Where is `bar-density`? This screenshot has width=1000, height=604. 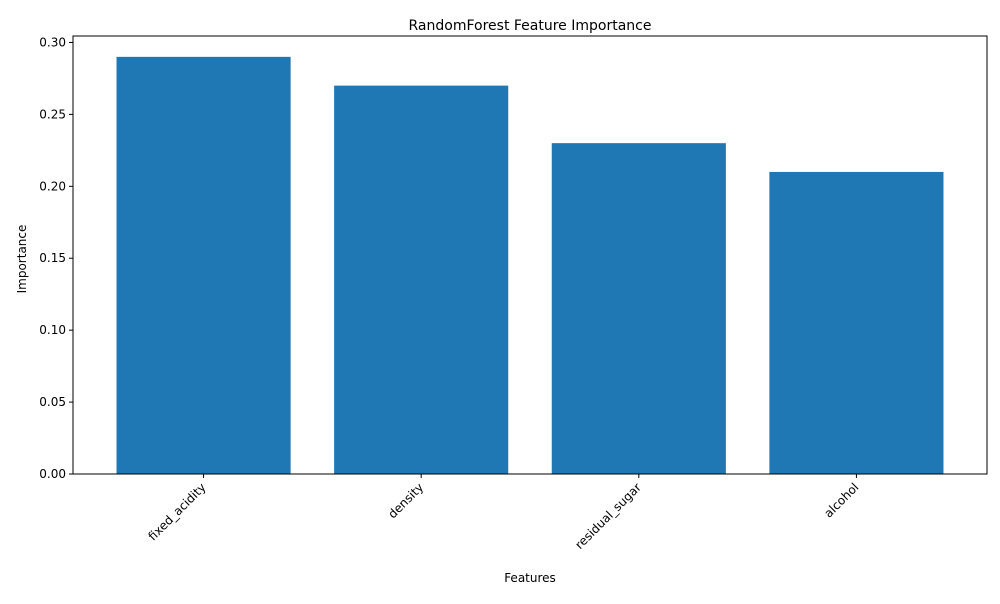
bar-density is located at coordinates (421, 280).